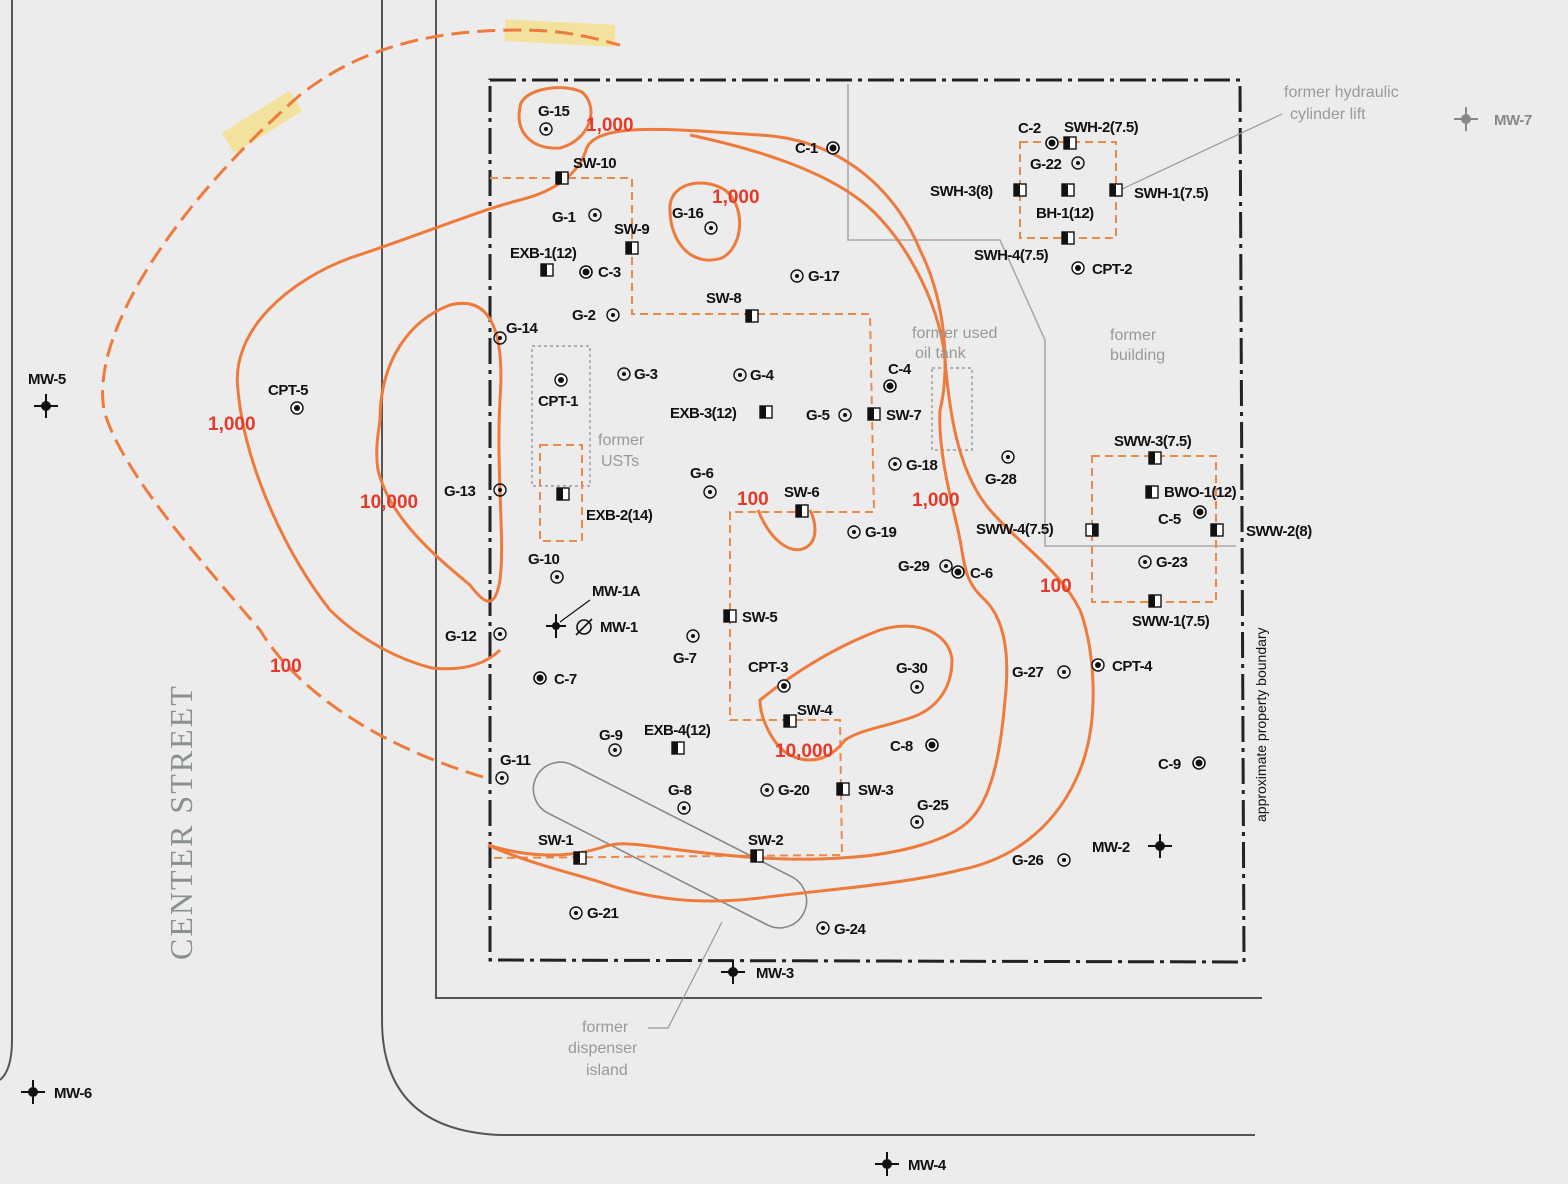 This screenshot has width=1568, height=1184. I want to click on well-mw1a-symbol, so click(556, 626).